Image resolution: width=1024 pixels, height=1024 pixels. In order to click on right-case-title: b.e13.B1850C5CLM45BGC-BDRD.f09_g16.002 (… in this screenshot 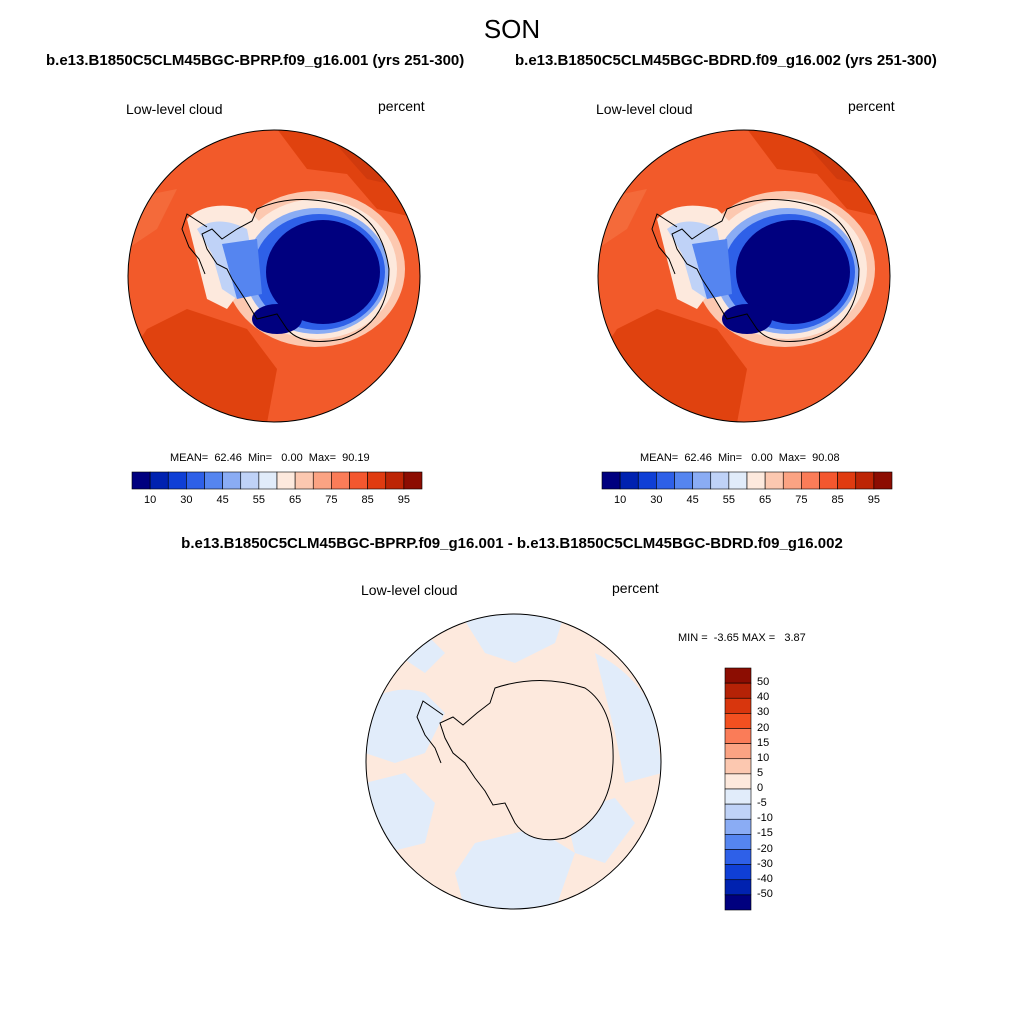, I will do `click(726, 60)`.